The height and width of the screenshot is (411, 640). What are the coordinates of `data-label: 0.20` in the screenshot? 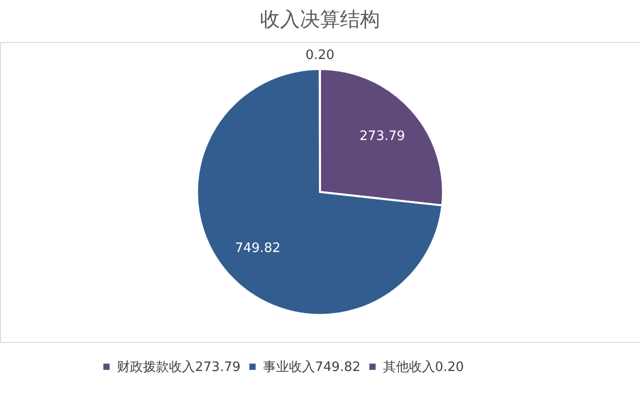 It's located at (319, 55).